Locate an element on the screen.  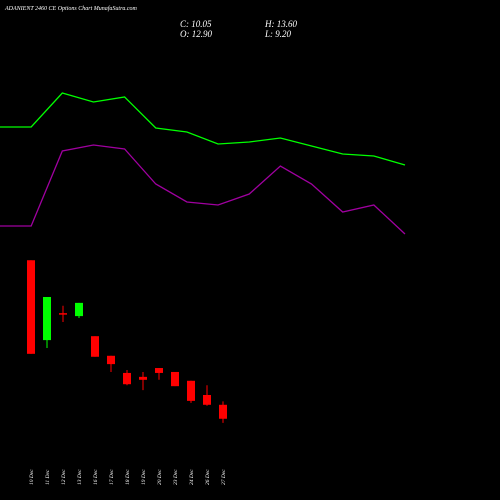
x-tick-label: 13 Dec is located at coordinates (80, 477).